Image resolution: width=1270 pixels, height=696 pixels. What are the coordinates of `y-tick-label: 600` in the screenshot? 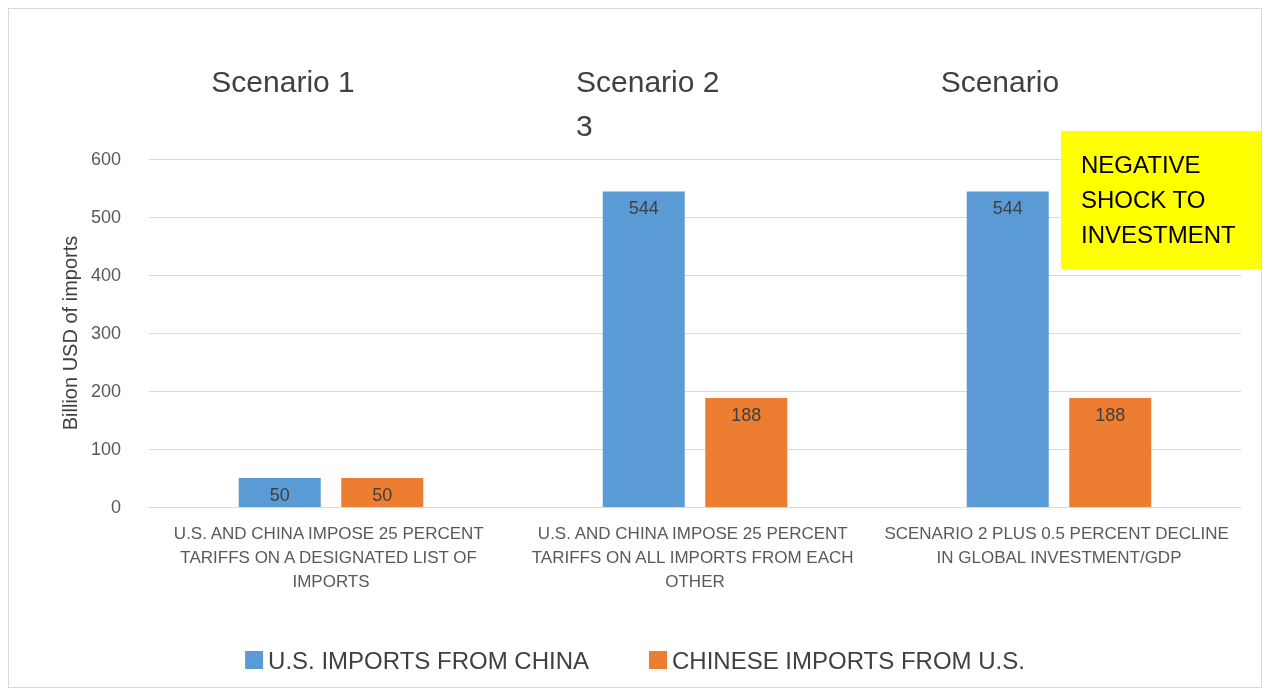 It's located at (105, 159).